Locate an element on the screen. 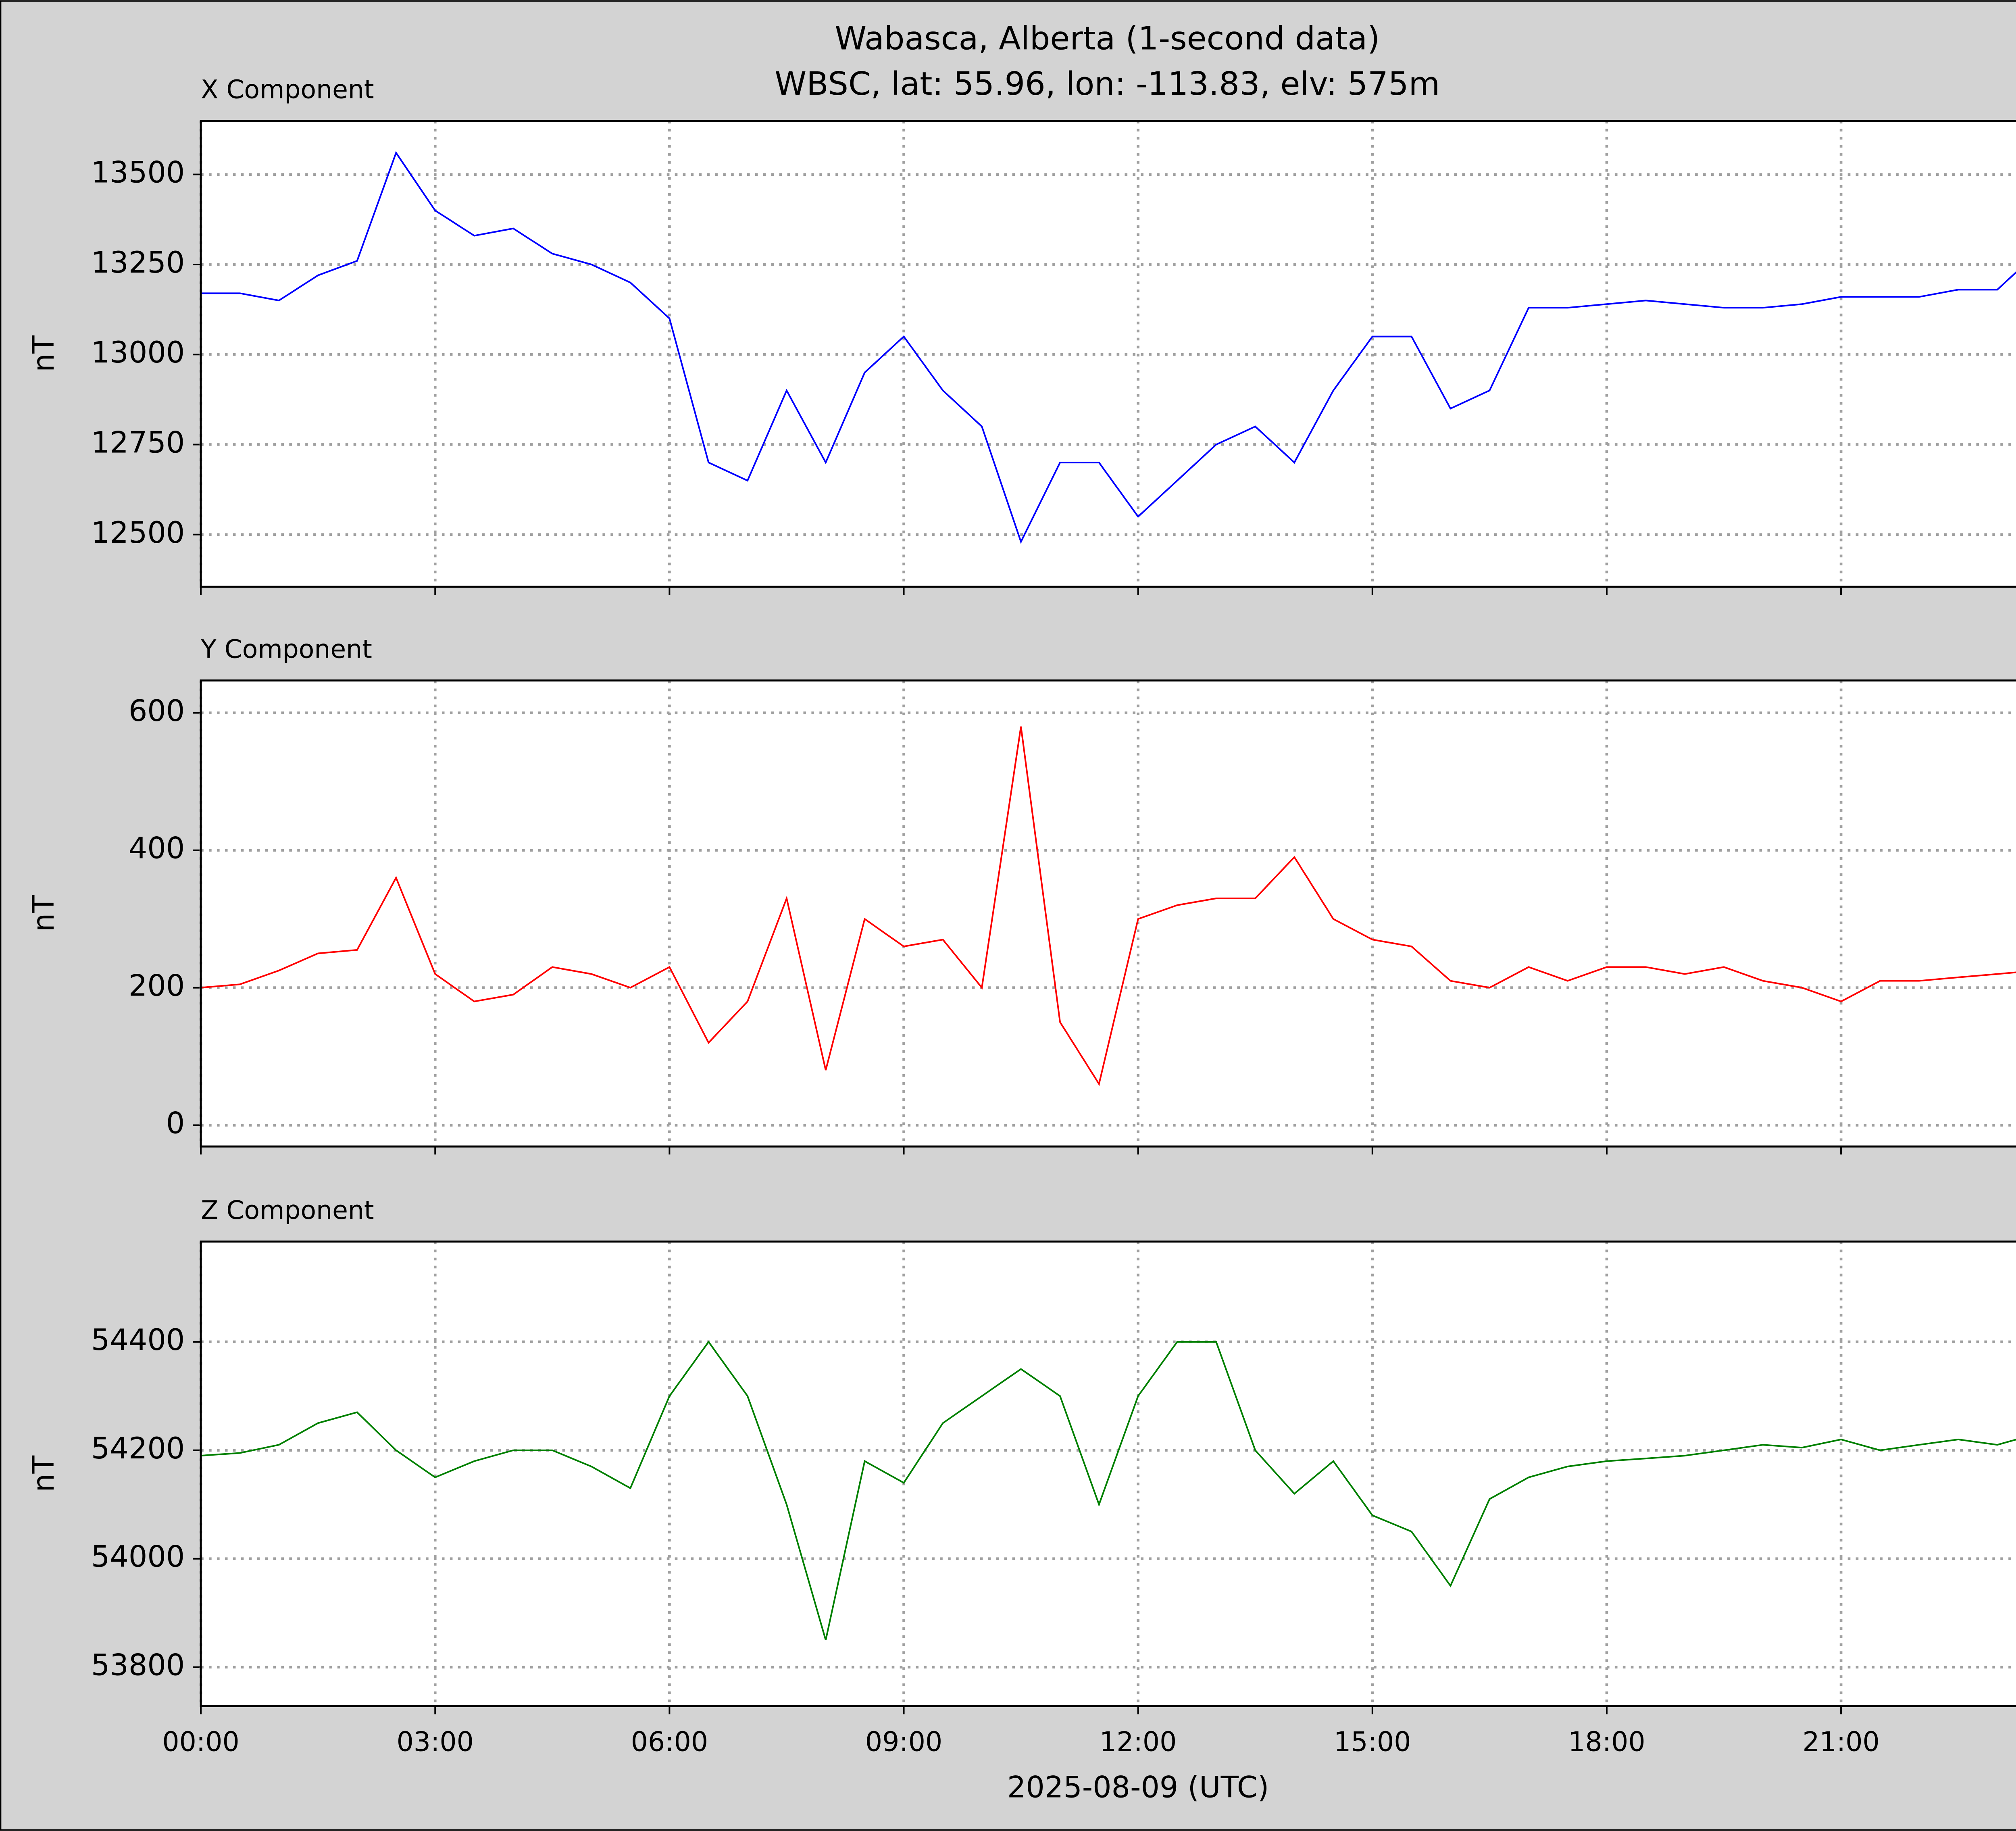 This screenshot has width=2016, height=1831. x-tick-label: 18:00 is located at coordinates (1606, 1741).